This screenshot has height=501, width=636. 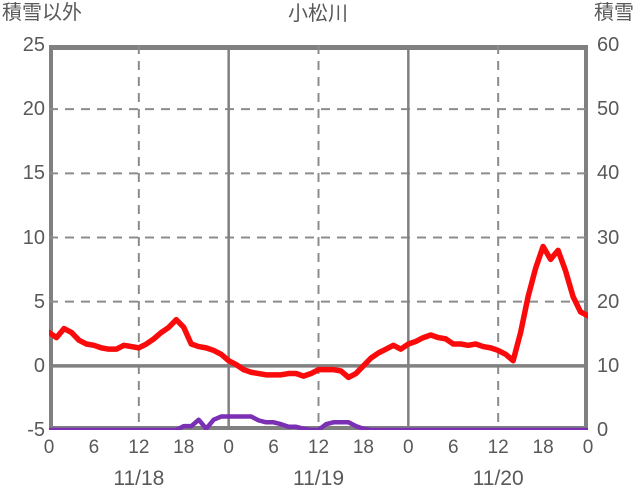 What do you see at coordinates (608, 173) in the screenshot?
I see `right-tick-label: 40` at bounding box center [608, 173].